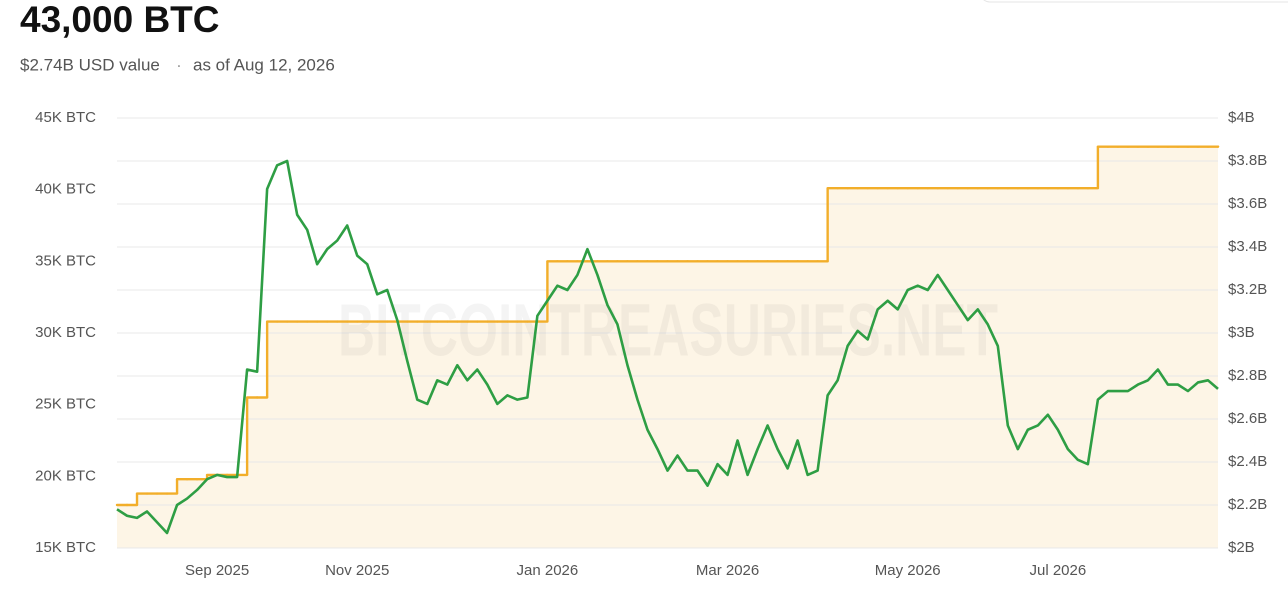 Image resolution: width=1288 pixels, height=590 pixels. I want to click on y-tick-label: 30K BTC, so click(65, 332).